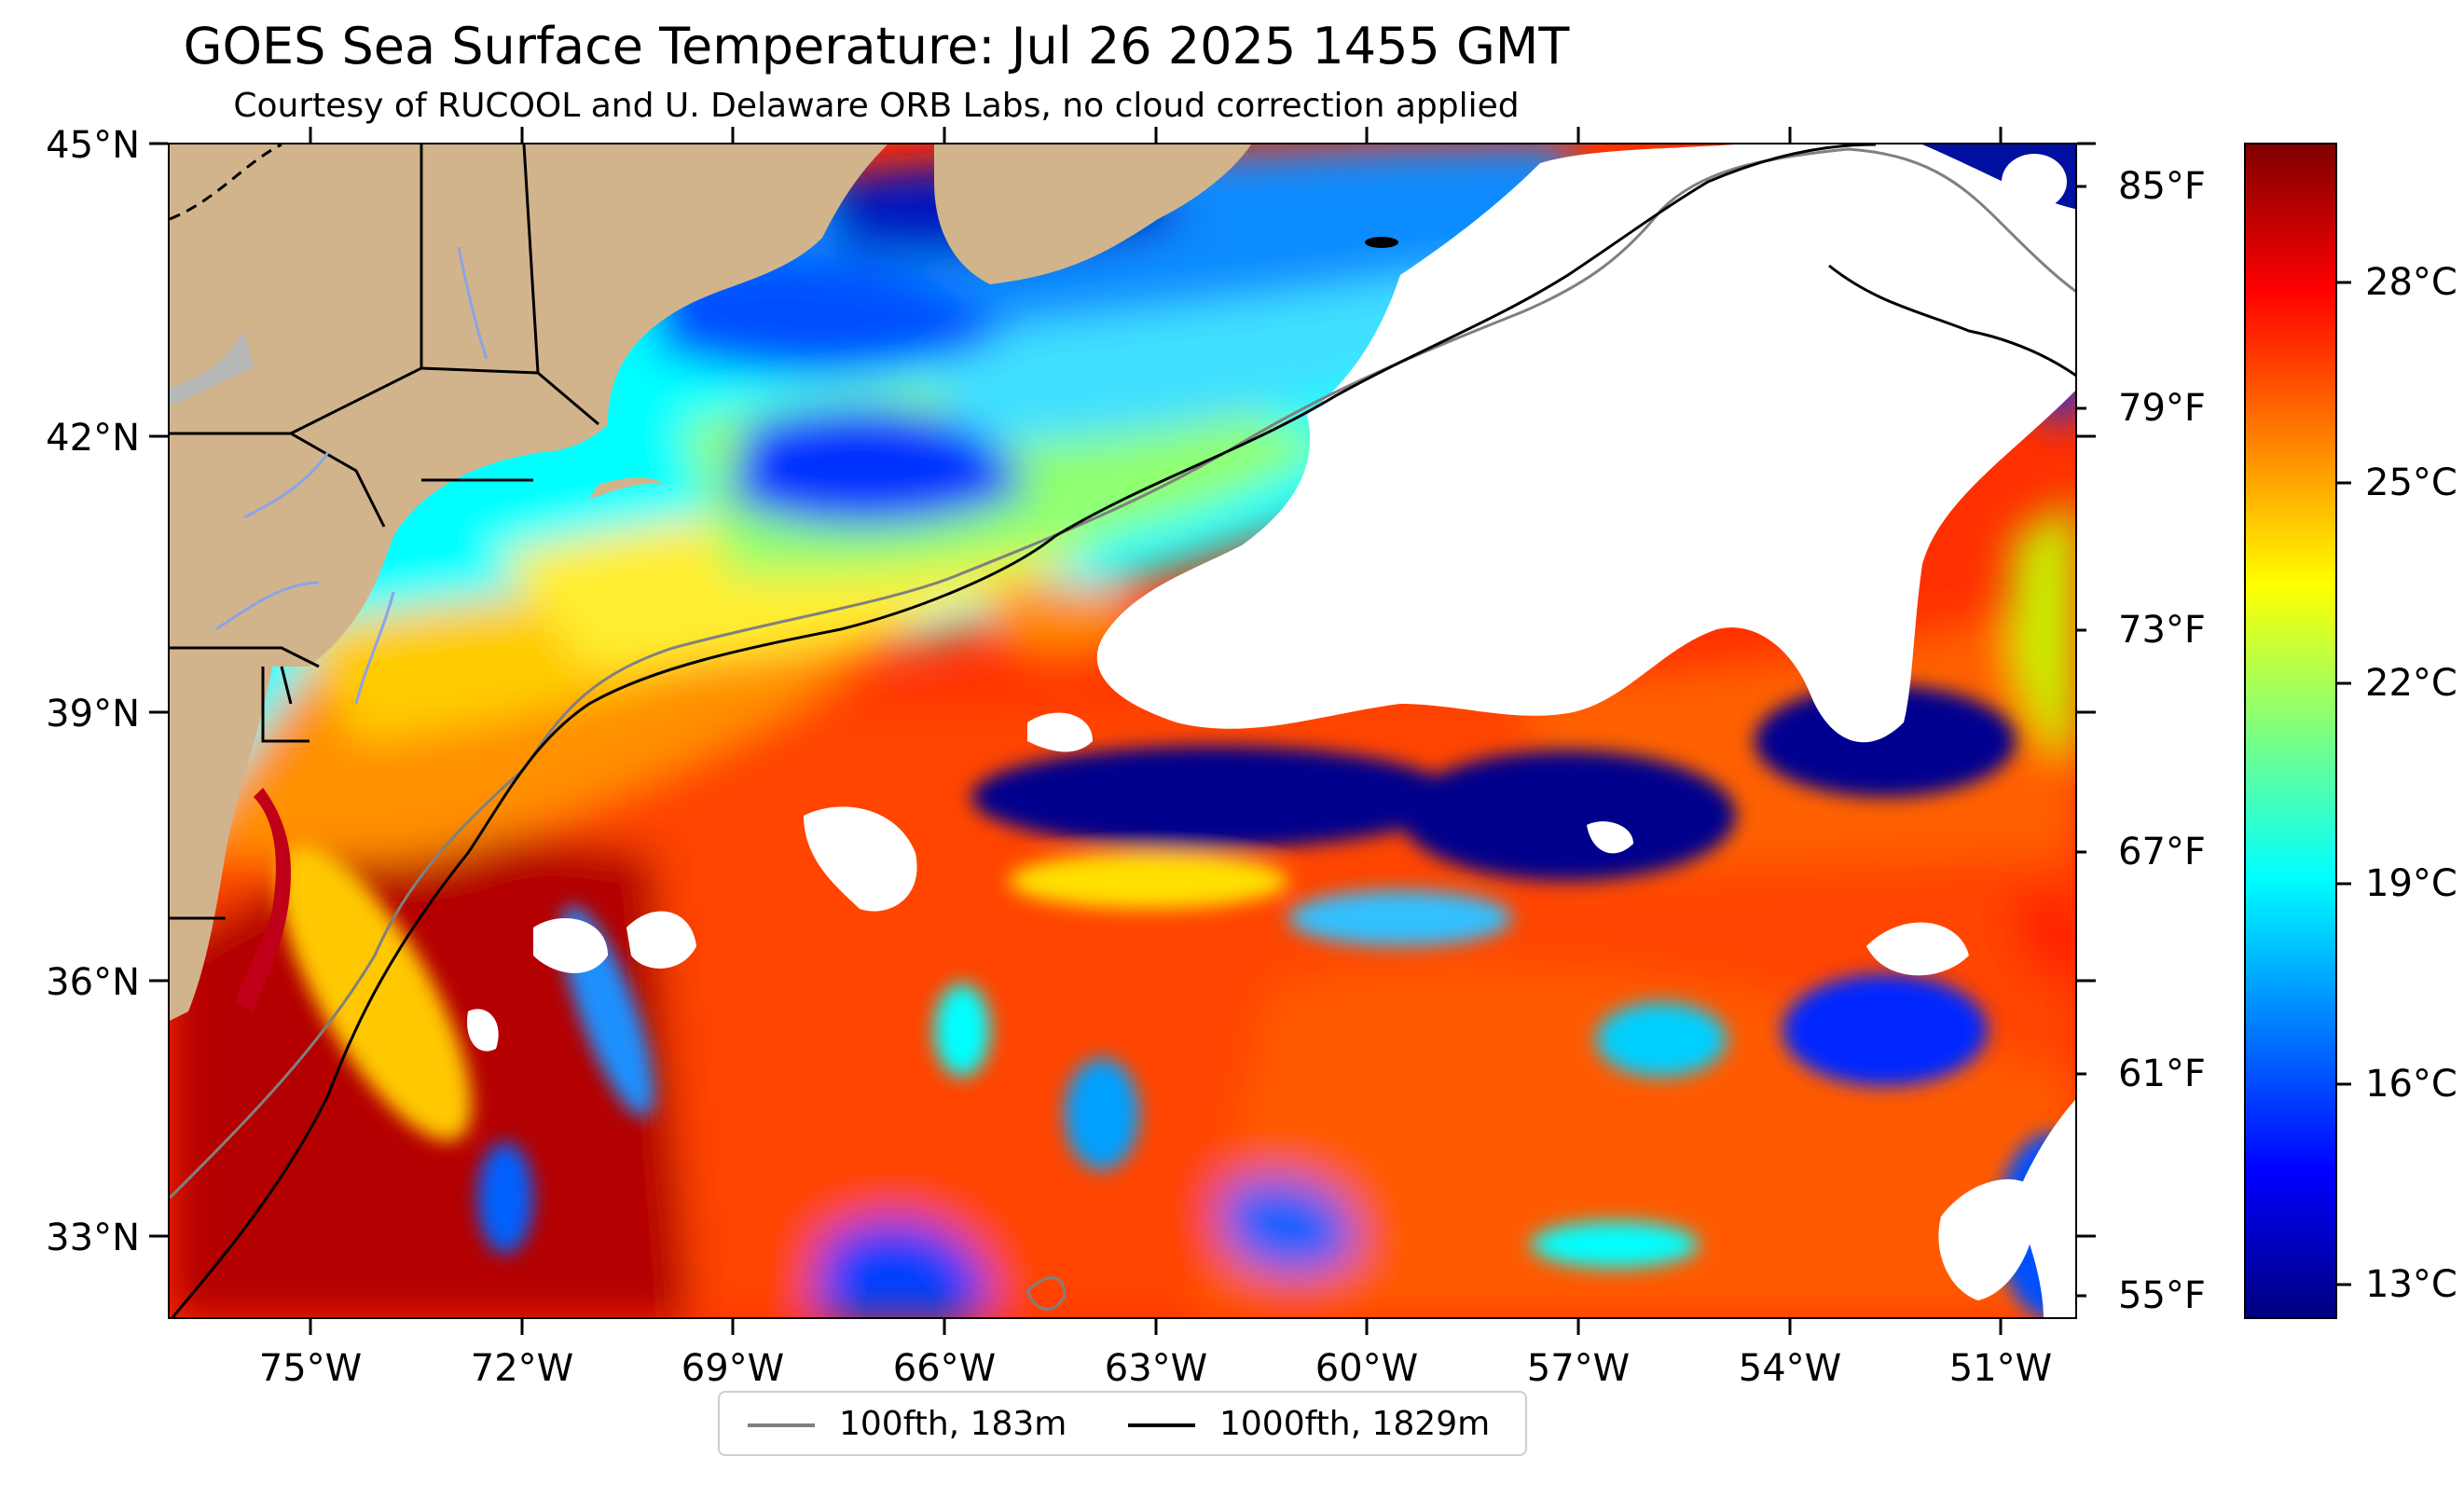  Describe the element at coordinates (1790, 1368) in the screenshot. I see `lon-label: 54°W` at that location.